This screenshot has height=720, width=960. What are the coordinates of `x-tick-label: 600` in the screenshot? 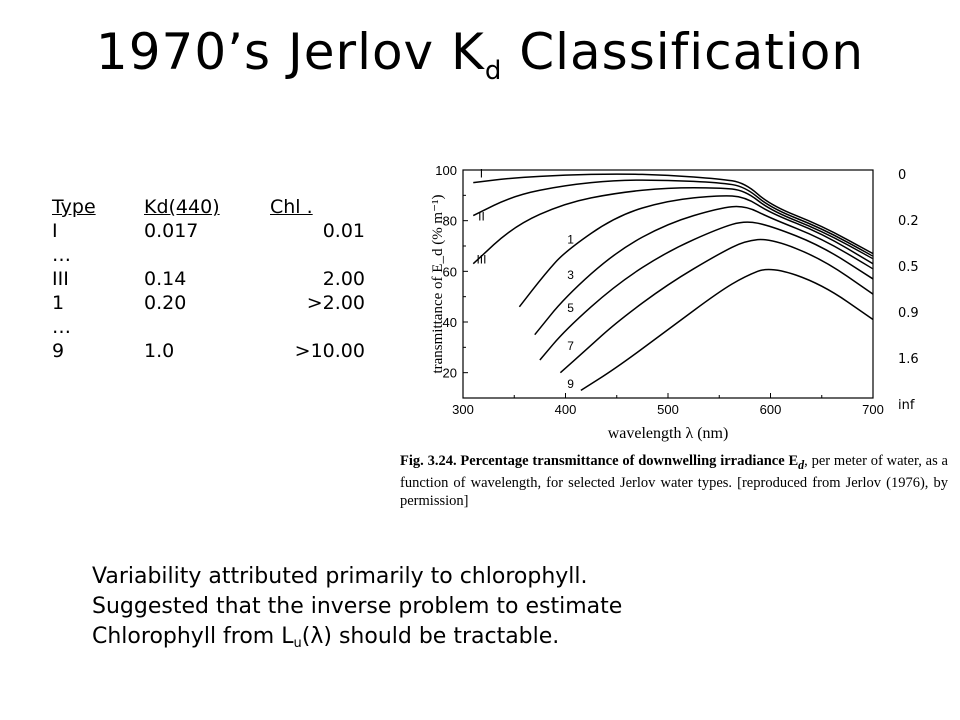 It's located at (771, 409).